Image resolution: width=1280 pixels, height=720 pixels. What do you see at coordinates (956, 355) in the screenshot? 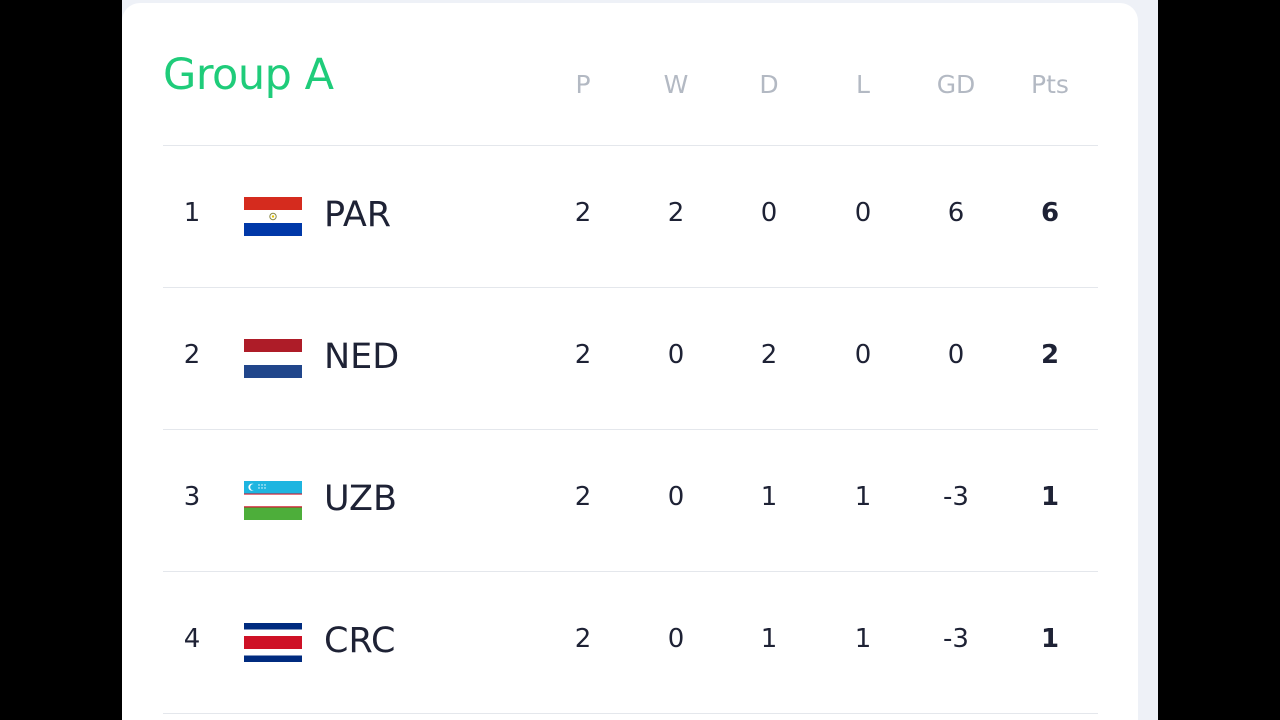
I see `stat-goal-difference: 0` at bounding box center [956, 355].